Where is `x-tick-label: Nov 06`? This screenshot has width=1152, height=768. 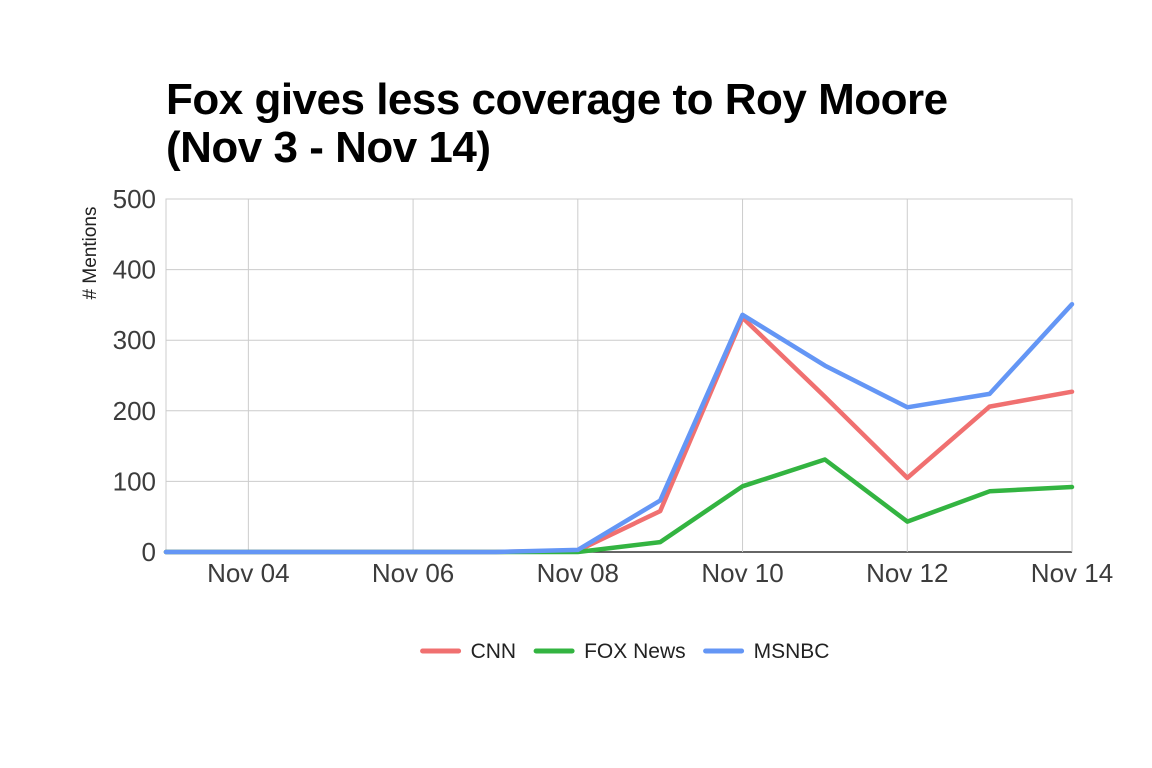 x-tick-label: Nov 06 is located at coordinates (413, 573).